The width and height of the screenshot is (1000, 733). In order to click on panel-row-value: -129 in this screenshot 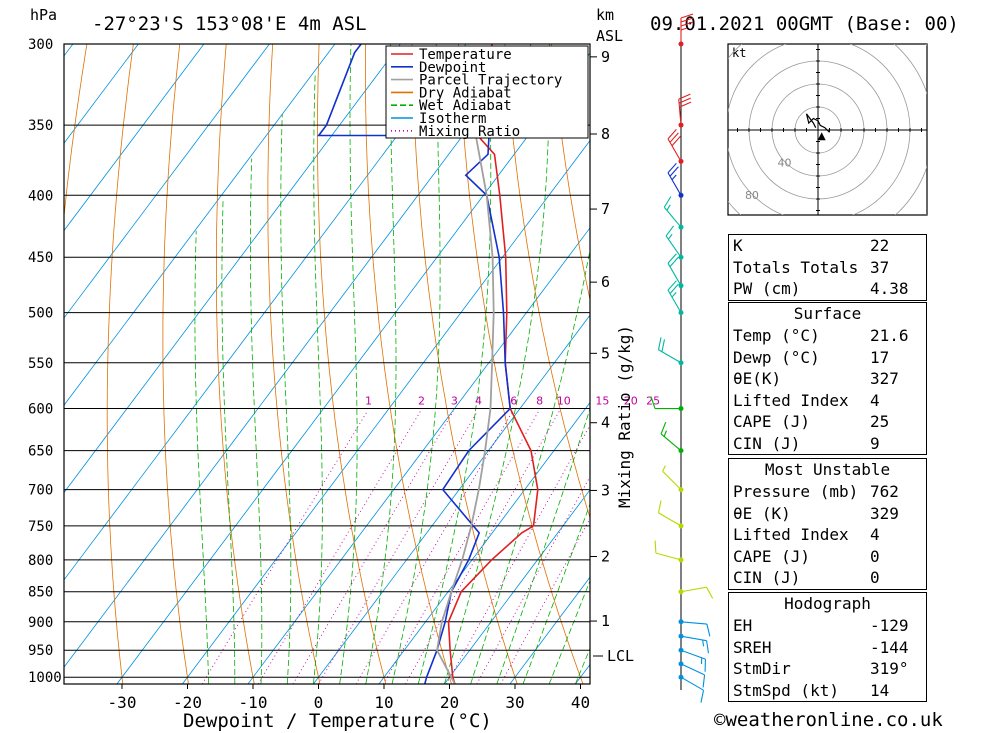, I will do `click(889, 625)`.